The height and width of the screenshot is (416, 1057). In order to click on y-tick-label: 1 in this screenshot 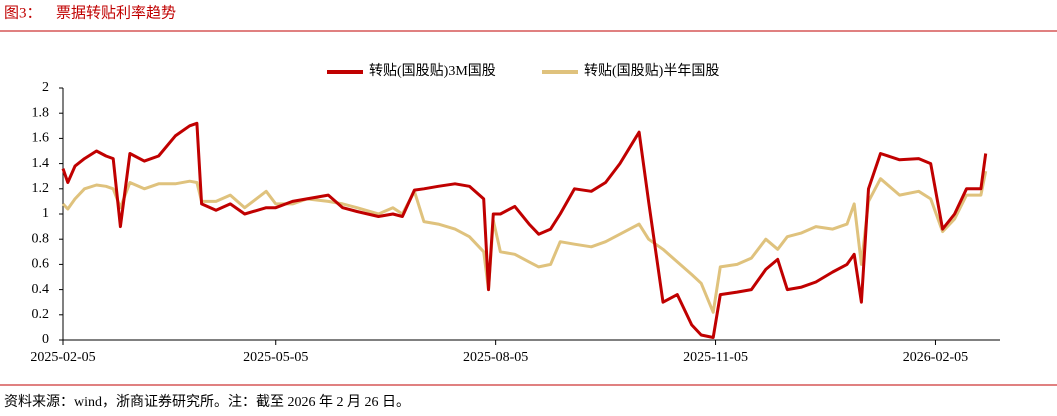, I will do `click(45, 213)`.